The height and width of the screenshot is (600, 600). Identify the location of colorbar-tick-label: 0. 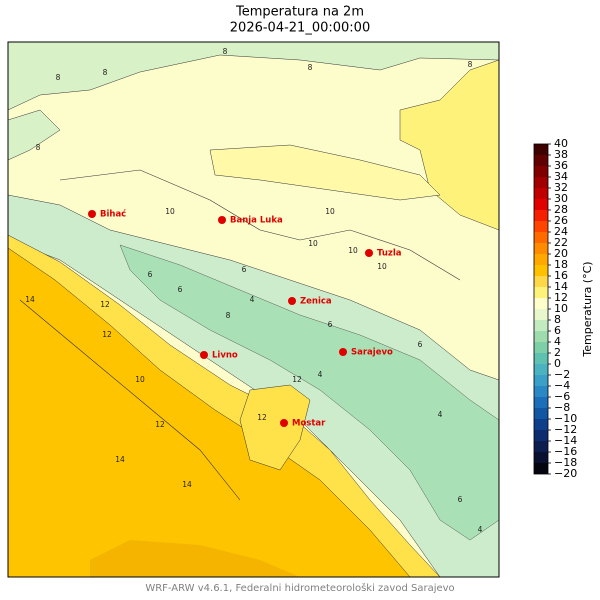
(557, 363).